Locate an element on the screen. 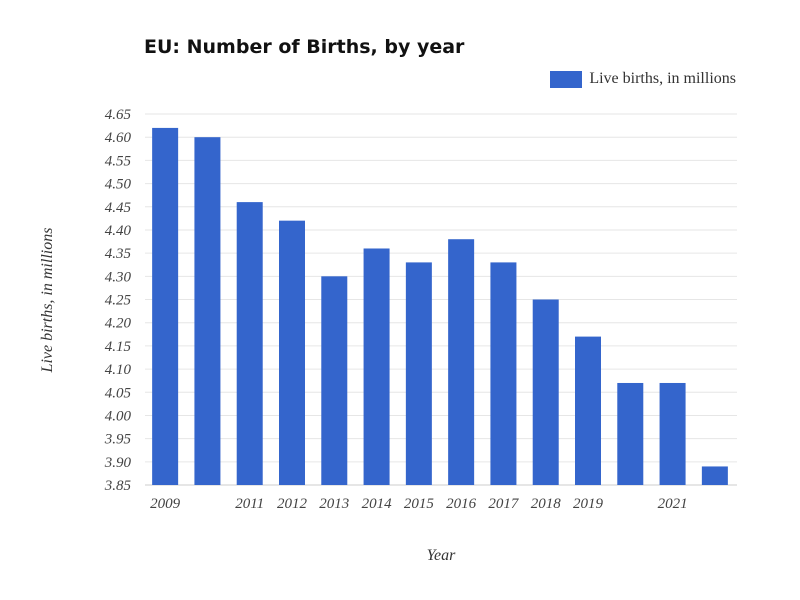  bar-2010 is located at coordinates (207, 311).